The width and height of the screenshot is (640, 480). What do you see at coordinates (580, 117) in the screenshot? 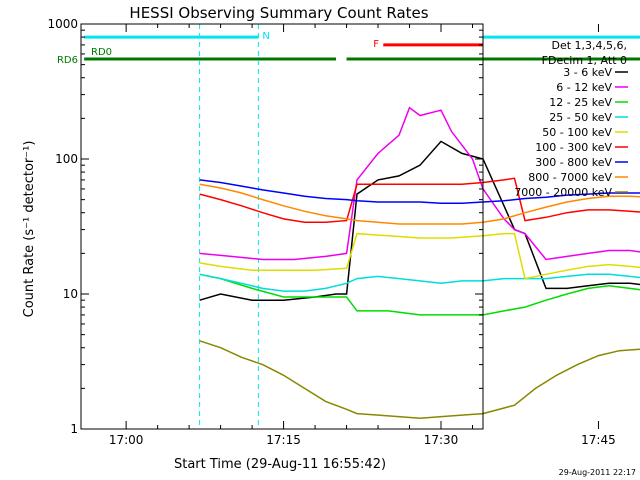
I see `legend-label-3: 25 - 50 keV` at bounding box center [580, 117].